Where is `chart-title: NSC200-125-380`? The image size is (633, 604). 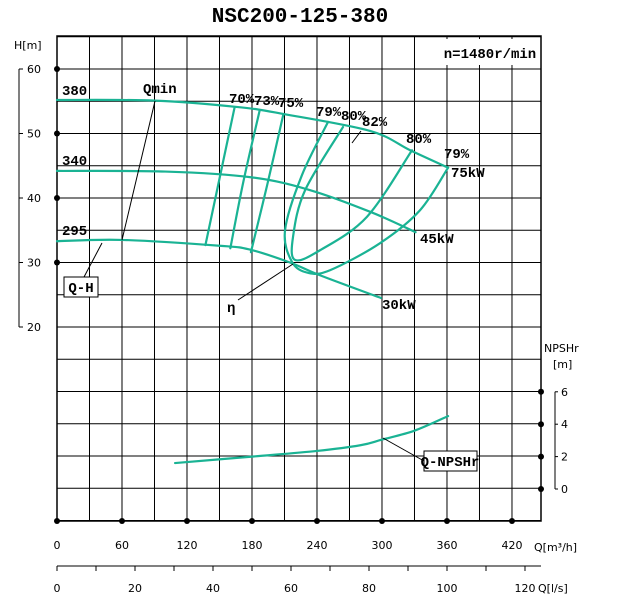
chart-title: NSC200-125-380 is located at coordinates (300, 17).